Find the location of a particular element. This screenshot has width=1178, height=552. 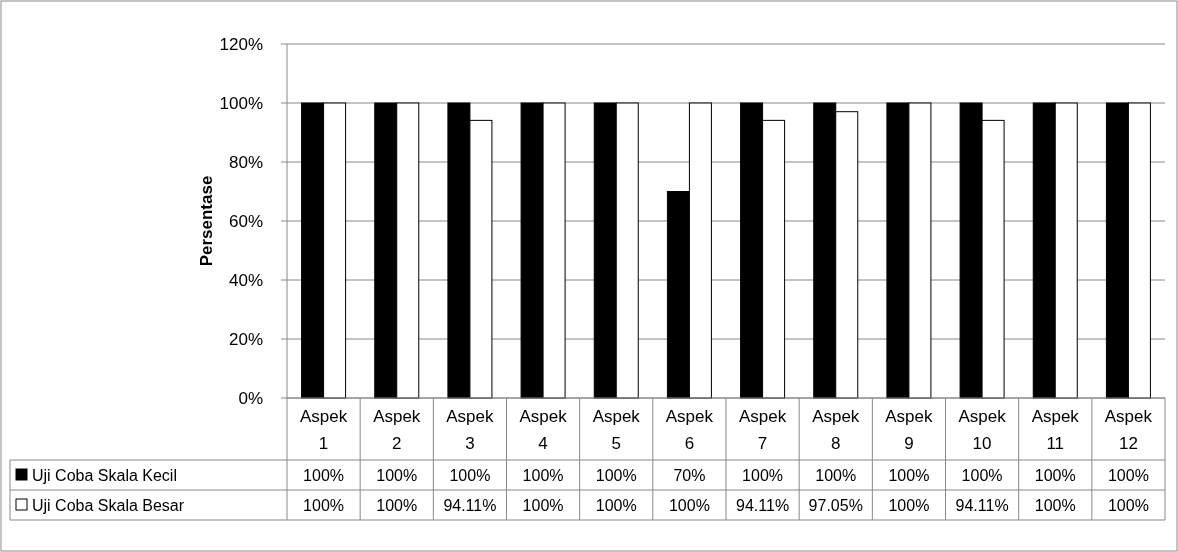

y-tick-label: 100% is located at coordinates (241, 103).